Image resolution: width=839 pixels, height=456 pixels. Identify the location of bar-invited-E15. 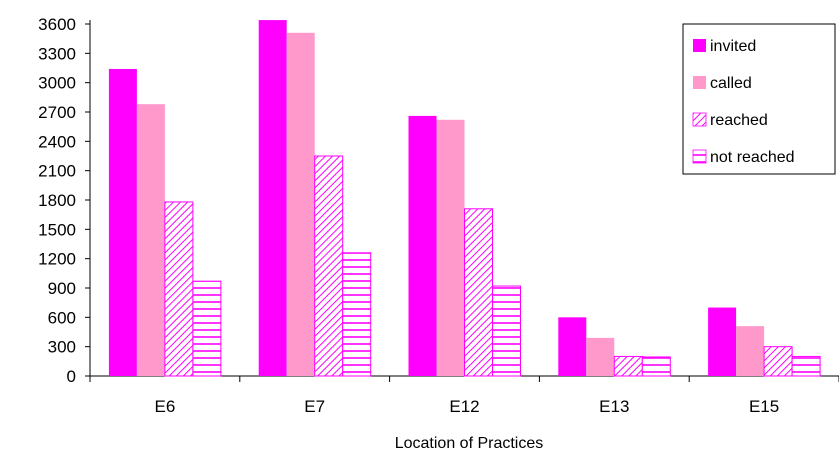
(722, 341).